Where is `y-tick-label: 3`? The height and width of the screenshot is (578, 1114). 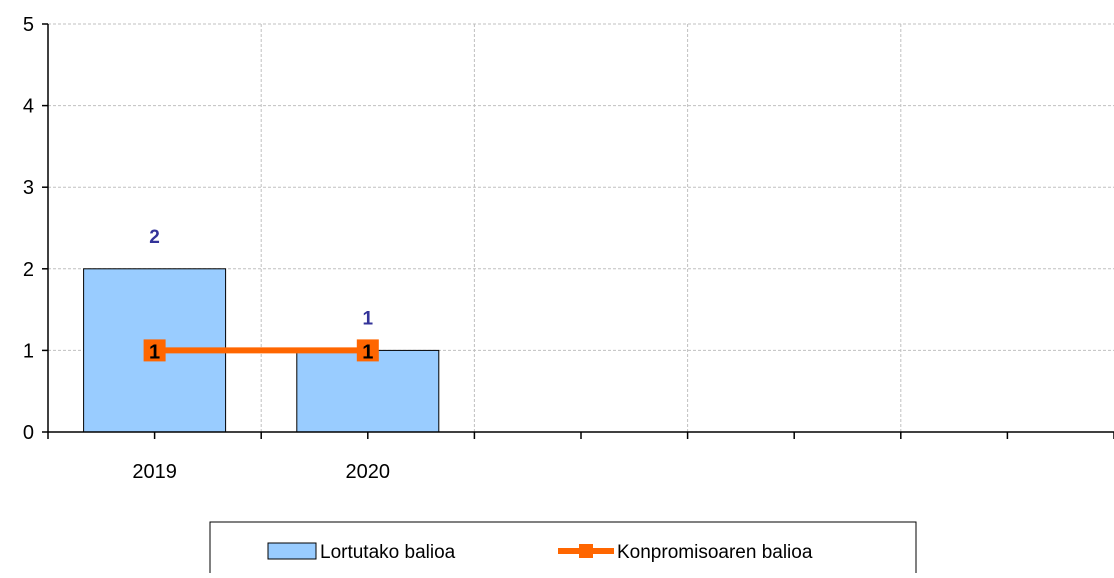
y-tick-label: 3 is located at coordinates (28, 188).